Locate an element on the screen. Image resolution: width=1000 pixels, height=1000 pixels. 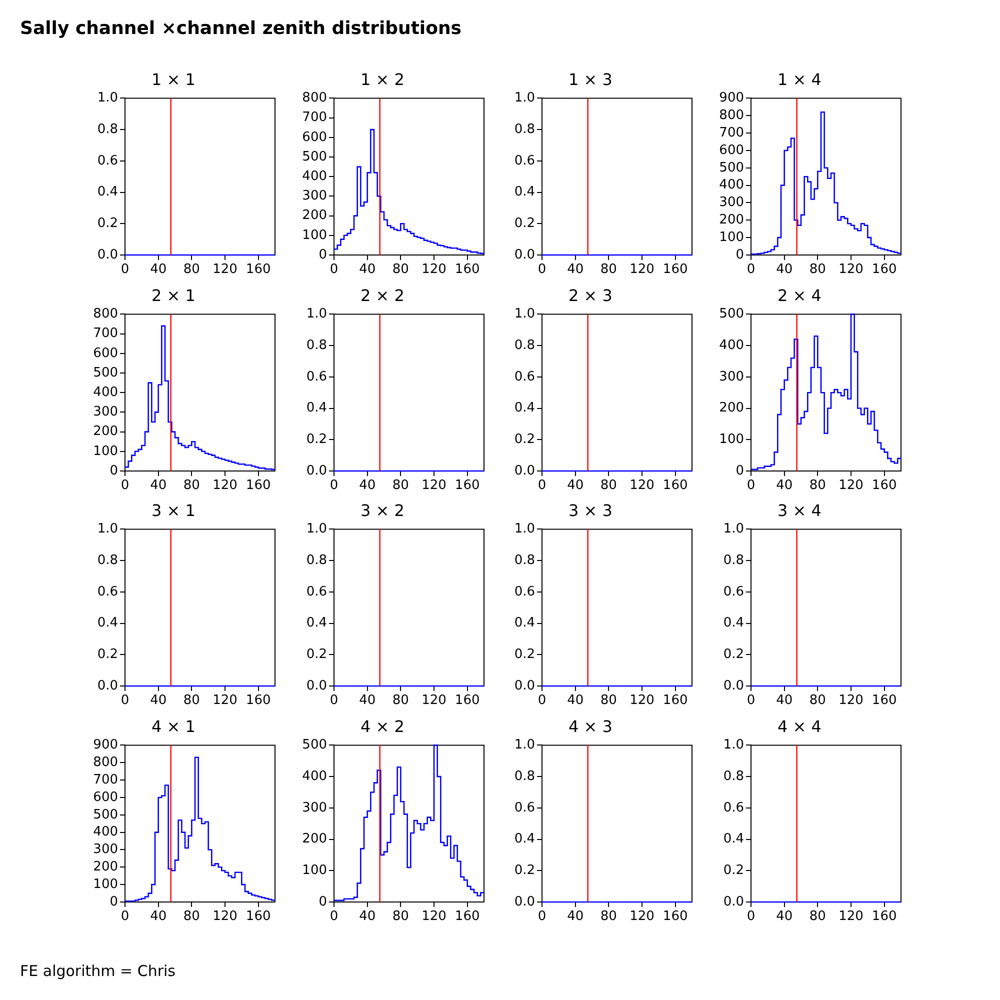
chart-title: 3 × 1 is located at coordinates (174, 510).